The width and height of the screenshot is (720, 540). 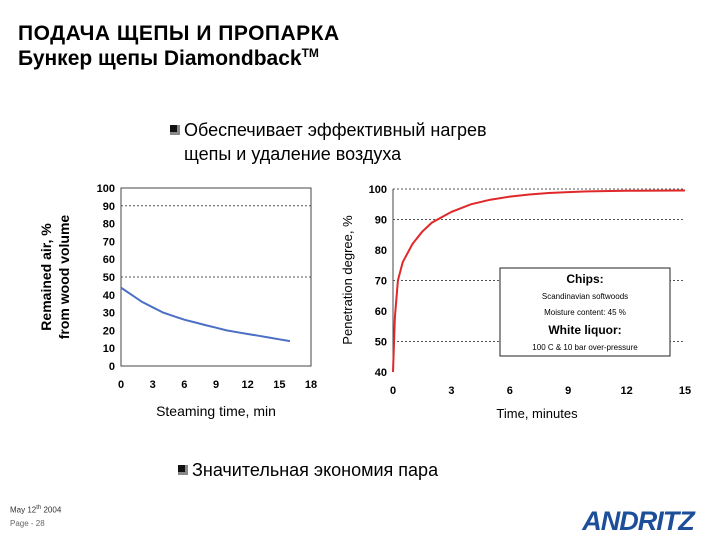 I want to click on title-text: Бункер щепы Diamondback, so click(x=160, y=58).